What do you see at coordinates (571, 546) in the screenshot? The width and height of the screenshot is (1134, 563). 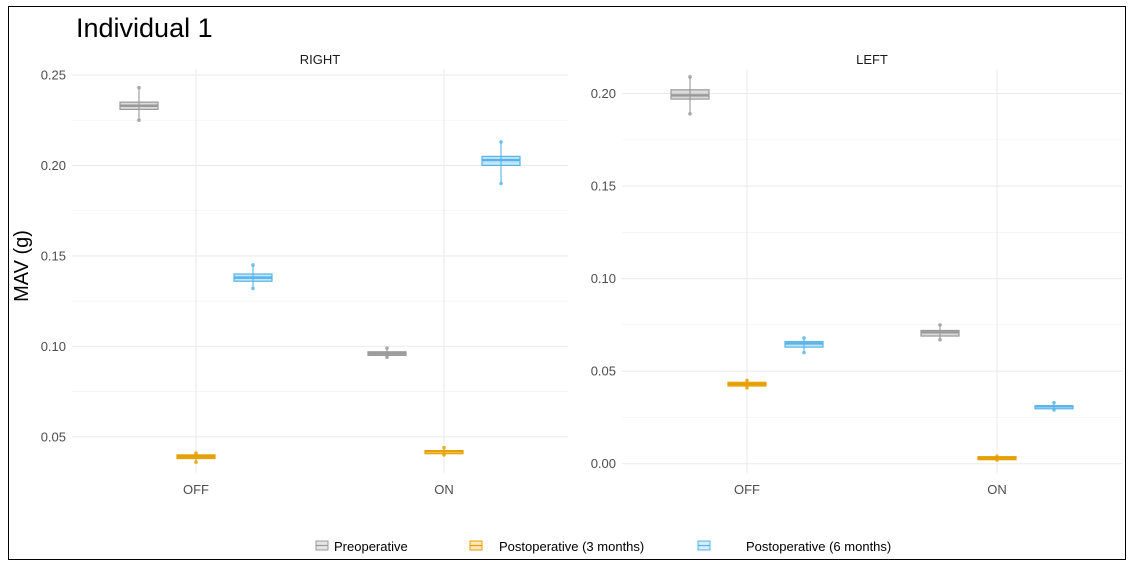 I see `legend-label: Postoperative (3 months)` at bounding box center [571, 546].